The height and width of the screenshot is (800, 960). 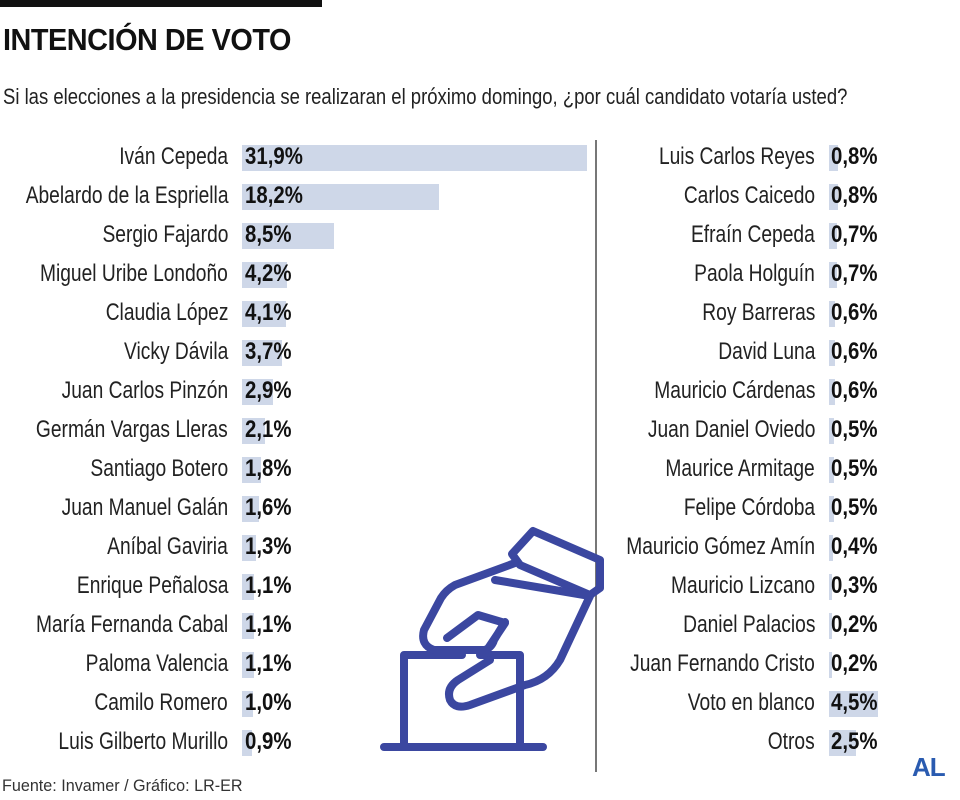 What do you see at coordinates (722, 663) in the screenshot?
I see `category-label: Juan Fernando Cristo` at bounding box center [722, 663].